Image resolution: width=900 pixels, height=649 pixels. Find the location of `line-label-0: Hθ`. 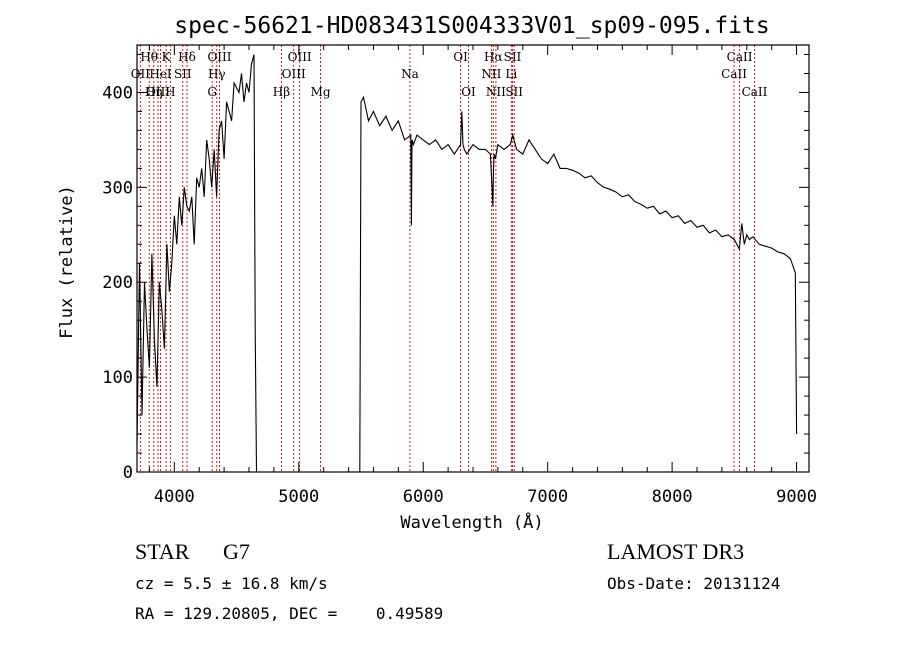

line-label-0: Hθ is located at coordinates (149, 57).